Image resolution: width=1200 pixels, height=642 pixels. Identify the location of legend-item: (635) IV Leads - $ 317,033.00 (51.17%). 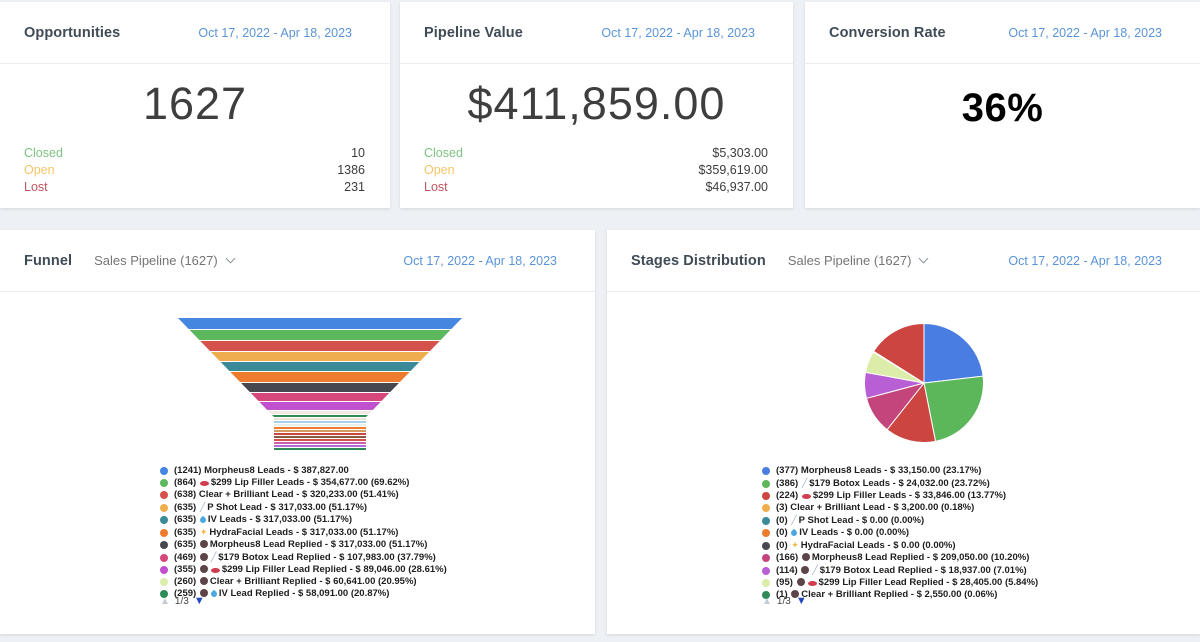
(303, 520).